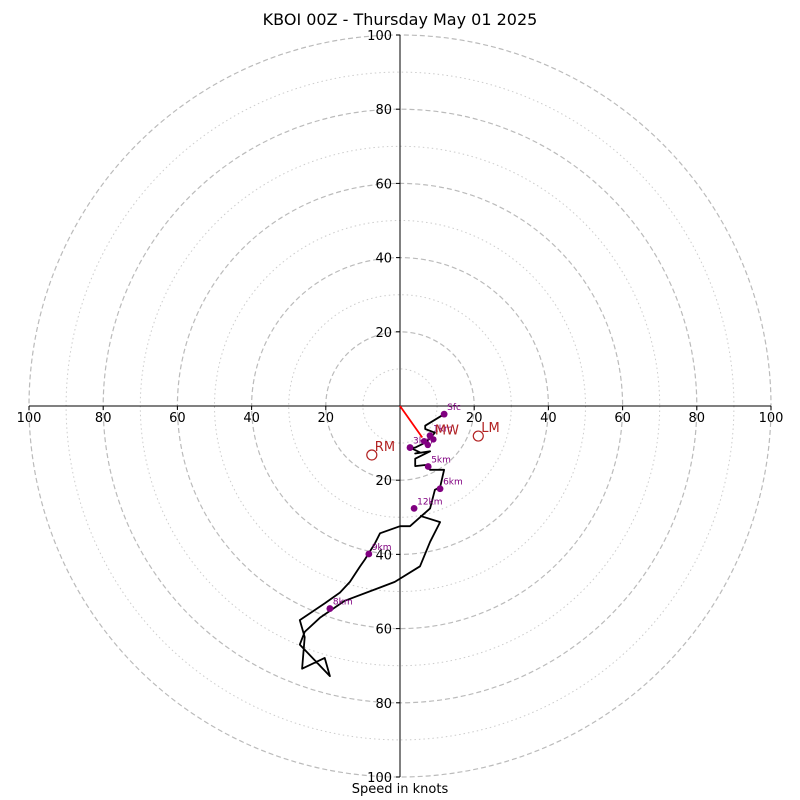 This screenshot has width=800, height=800. What do you see at coordinates (423, 442) in the screenshot?
I see `level-label-3km: 3km` at bounding box center [423, 442].